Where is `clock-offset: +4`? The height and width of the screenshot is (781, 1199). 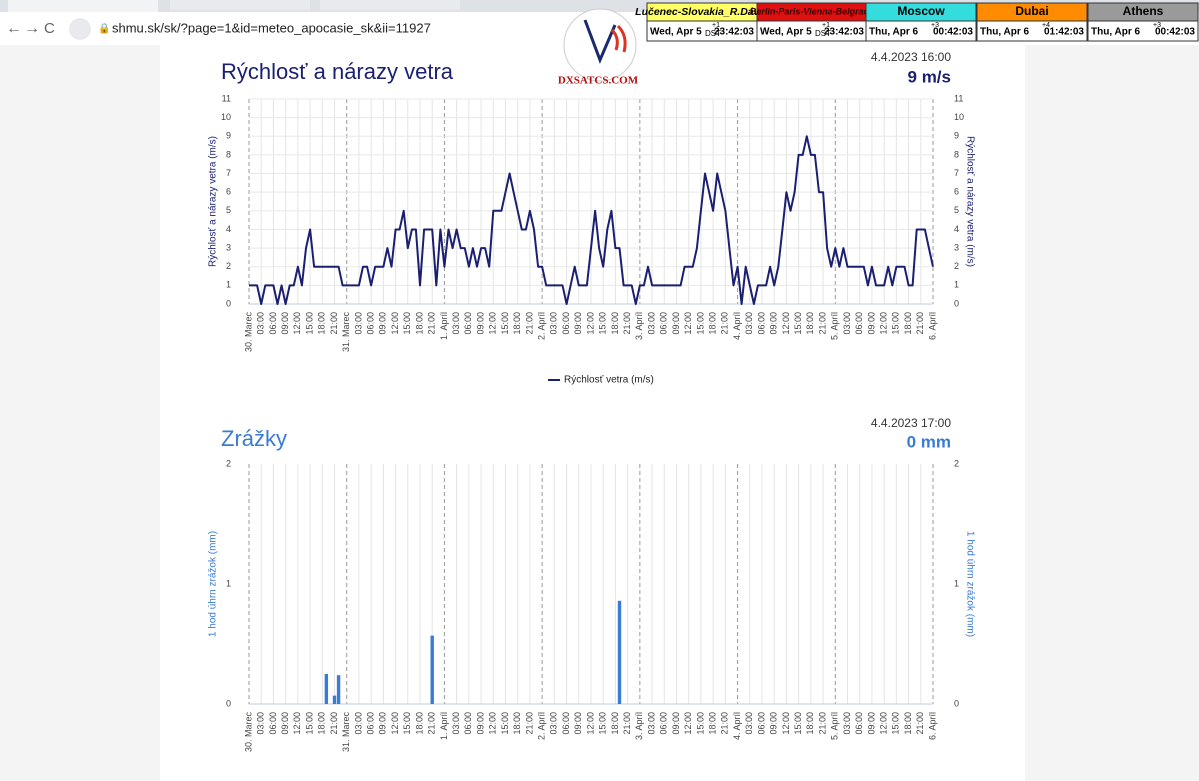
clock-offset: +4 is located at coordinates (1046, 25).